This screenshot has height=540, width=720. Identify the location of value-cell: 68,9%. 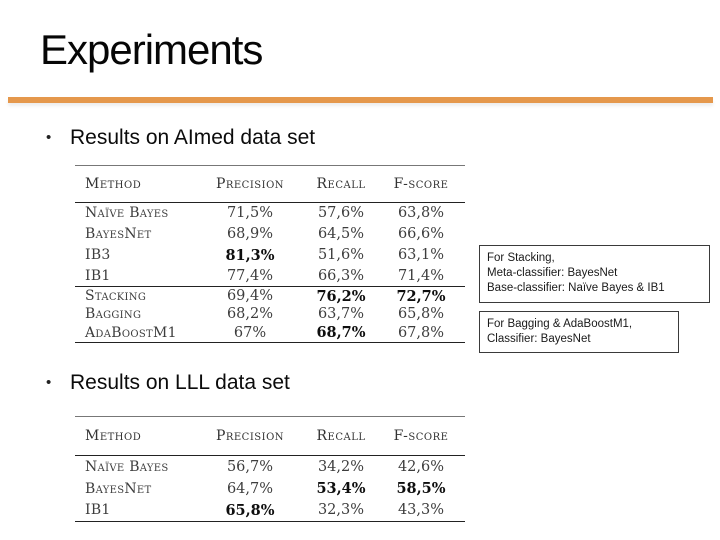
(250, 234).